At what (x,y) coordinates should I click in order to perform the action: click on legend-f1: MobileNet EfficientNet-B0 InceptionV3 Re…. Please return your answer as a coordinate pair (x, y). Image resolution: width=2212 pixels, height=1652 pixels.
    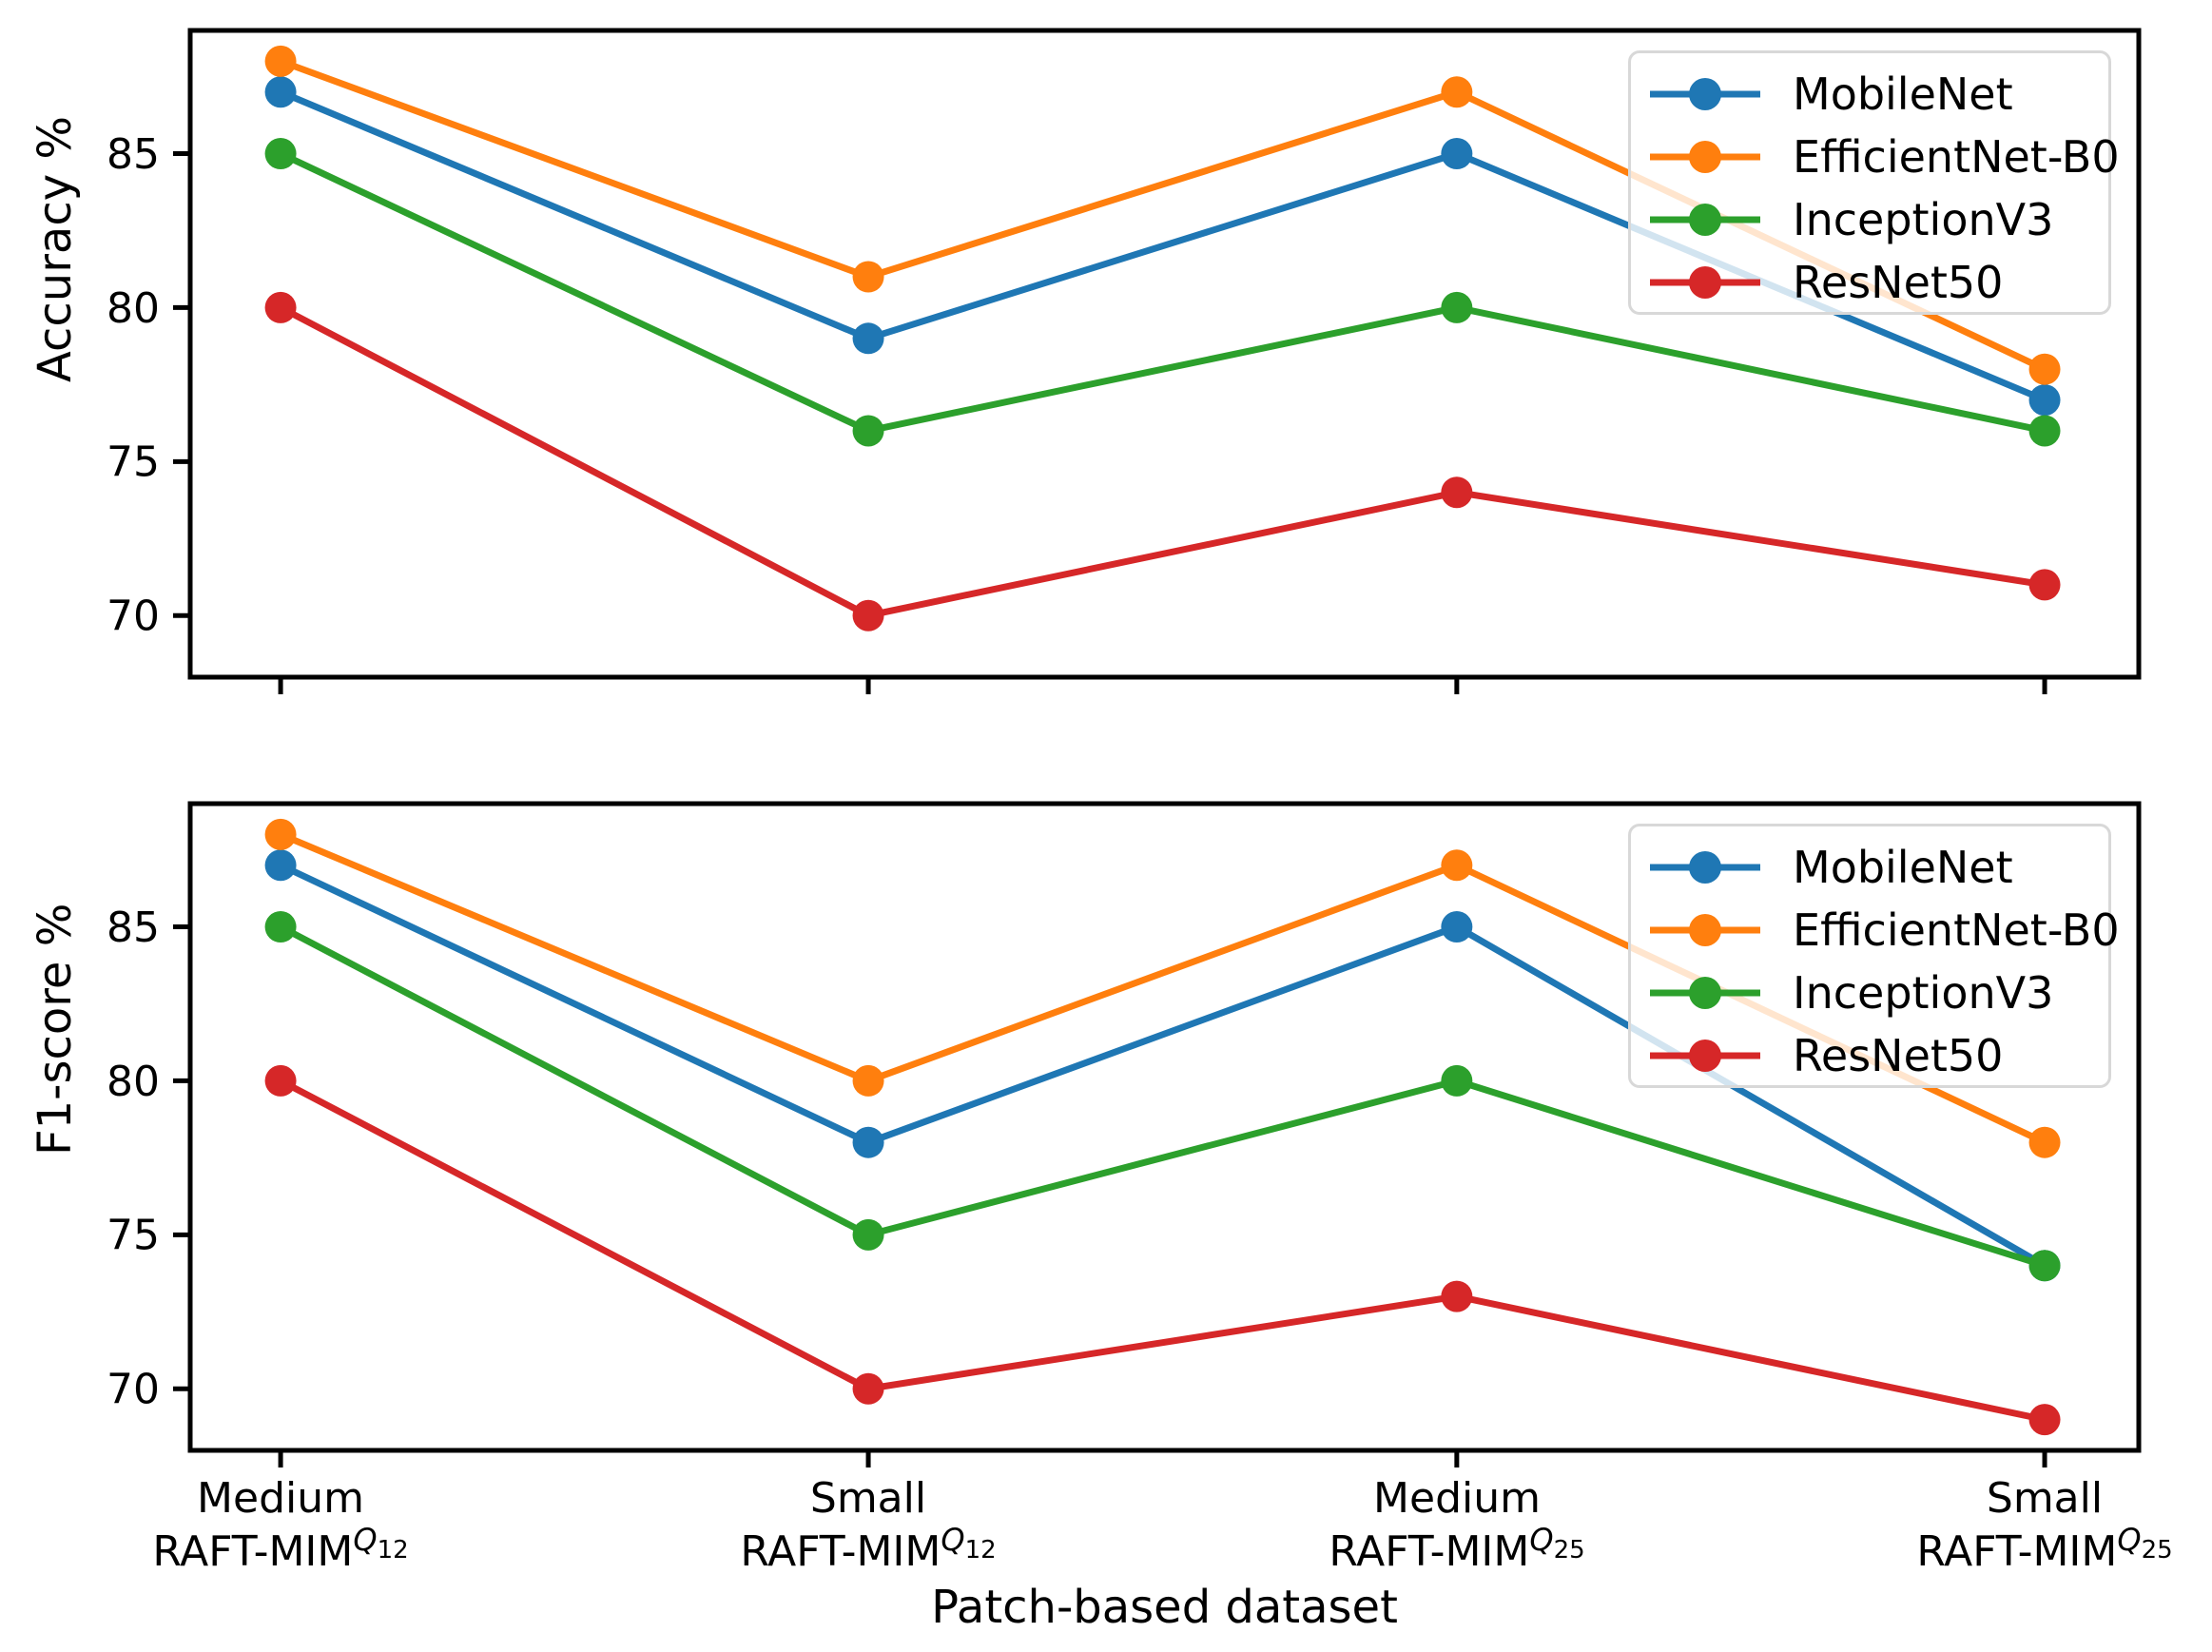
    Looking at the image, I should click on (1874, 956).